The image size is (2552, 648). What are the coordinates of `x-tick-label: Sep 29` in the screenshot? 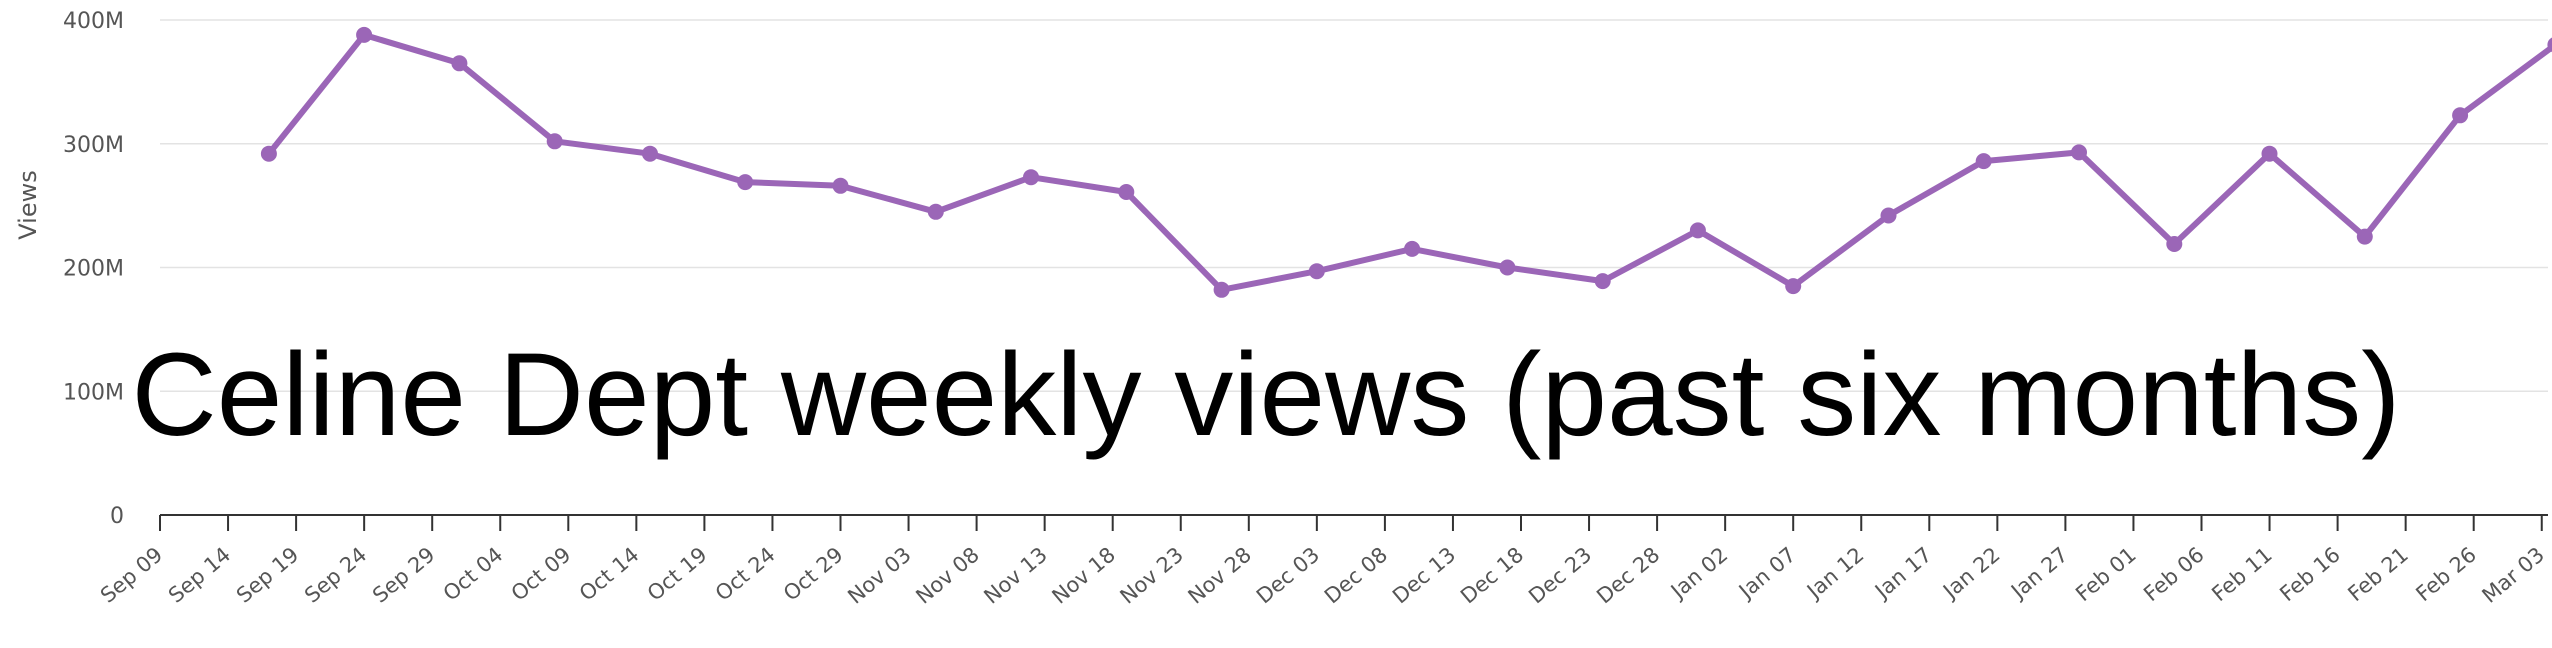 It's located at (403, 574).